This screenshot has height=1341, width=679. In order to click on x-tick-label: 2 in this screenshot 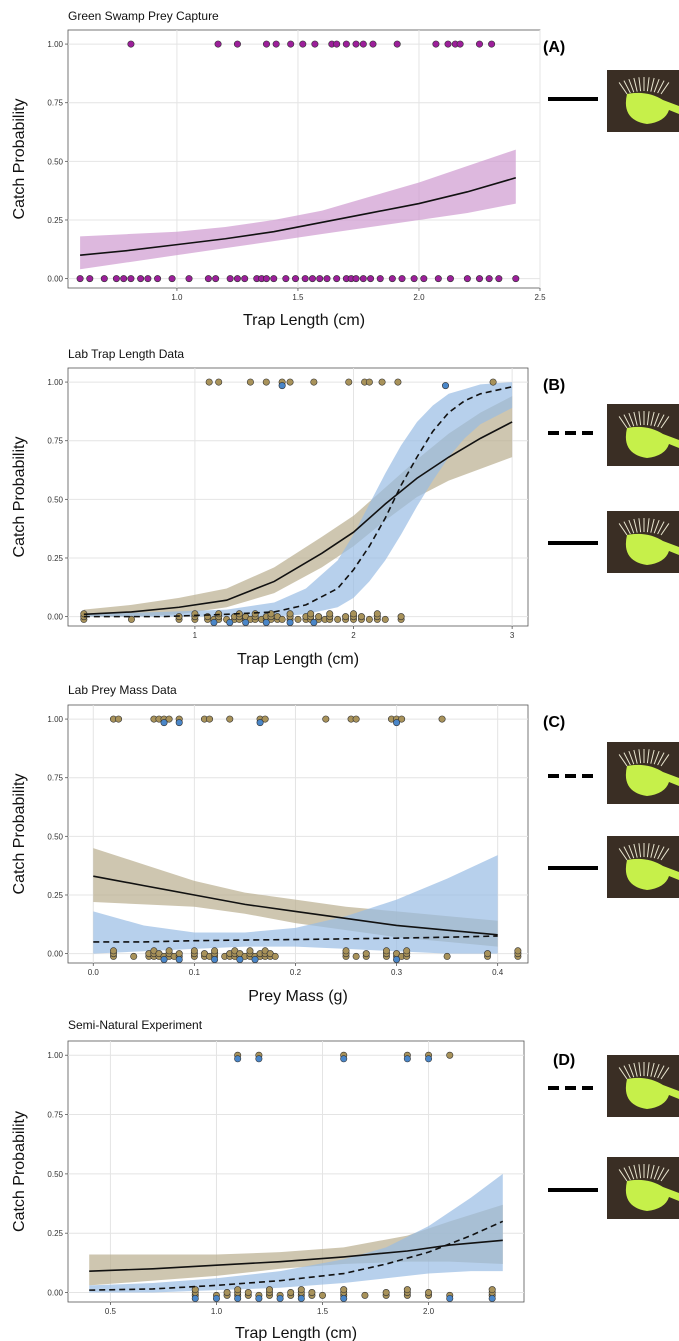, I will do `click(353, 635)`.